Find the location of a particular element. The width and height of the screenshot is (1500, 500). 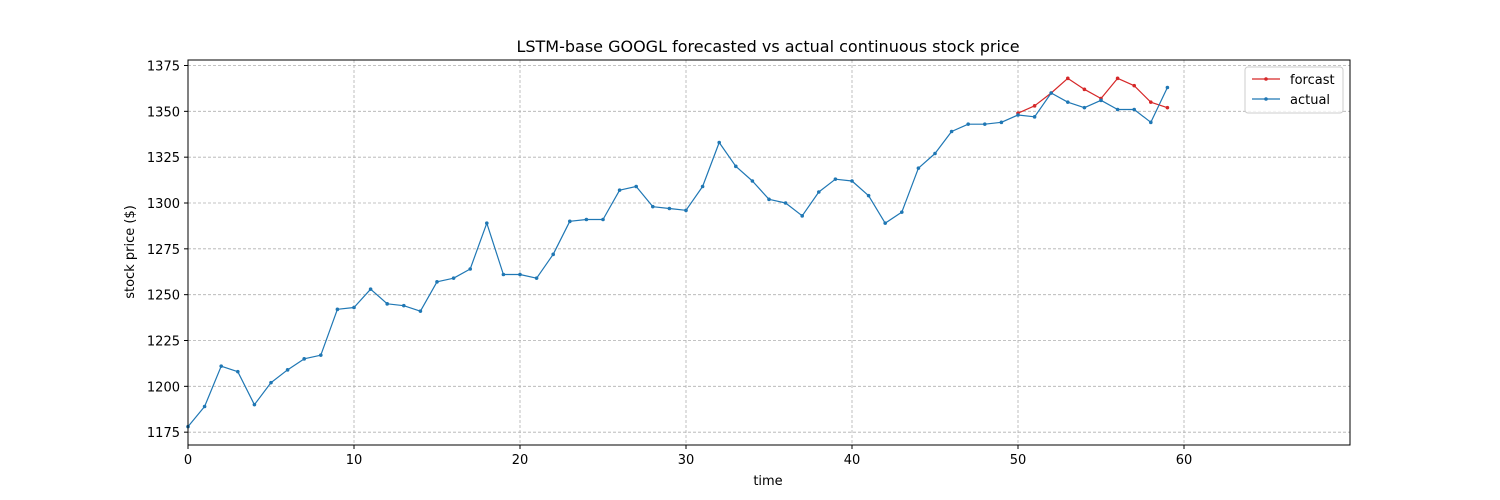

x-tick-label: 10 is located at coordinates (354, 460).